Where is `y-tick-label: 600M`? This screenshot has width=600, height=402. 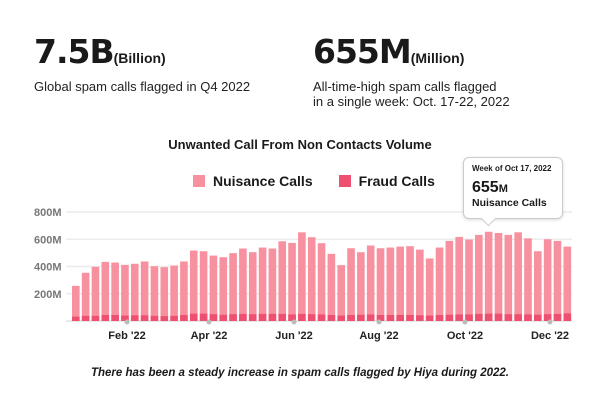 y-tick-label: 600M is located at coordinates (48, 240).